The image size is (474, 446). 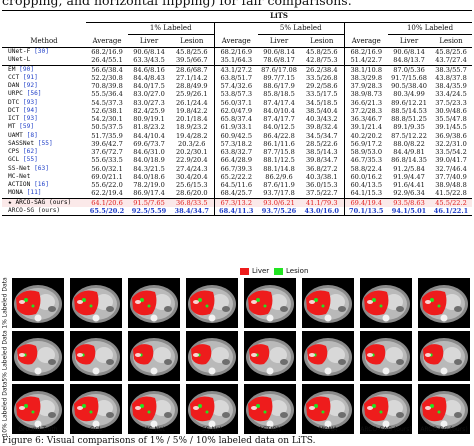 I want to click on value-cell: 37.5/22.7, so click(x=321, y=193).